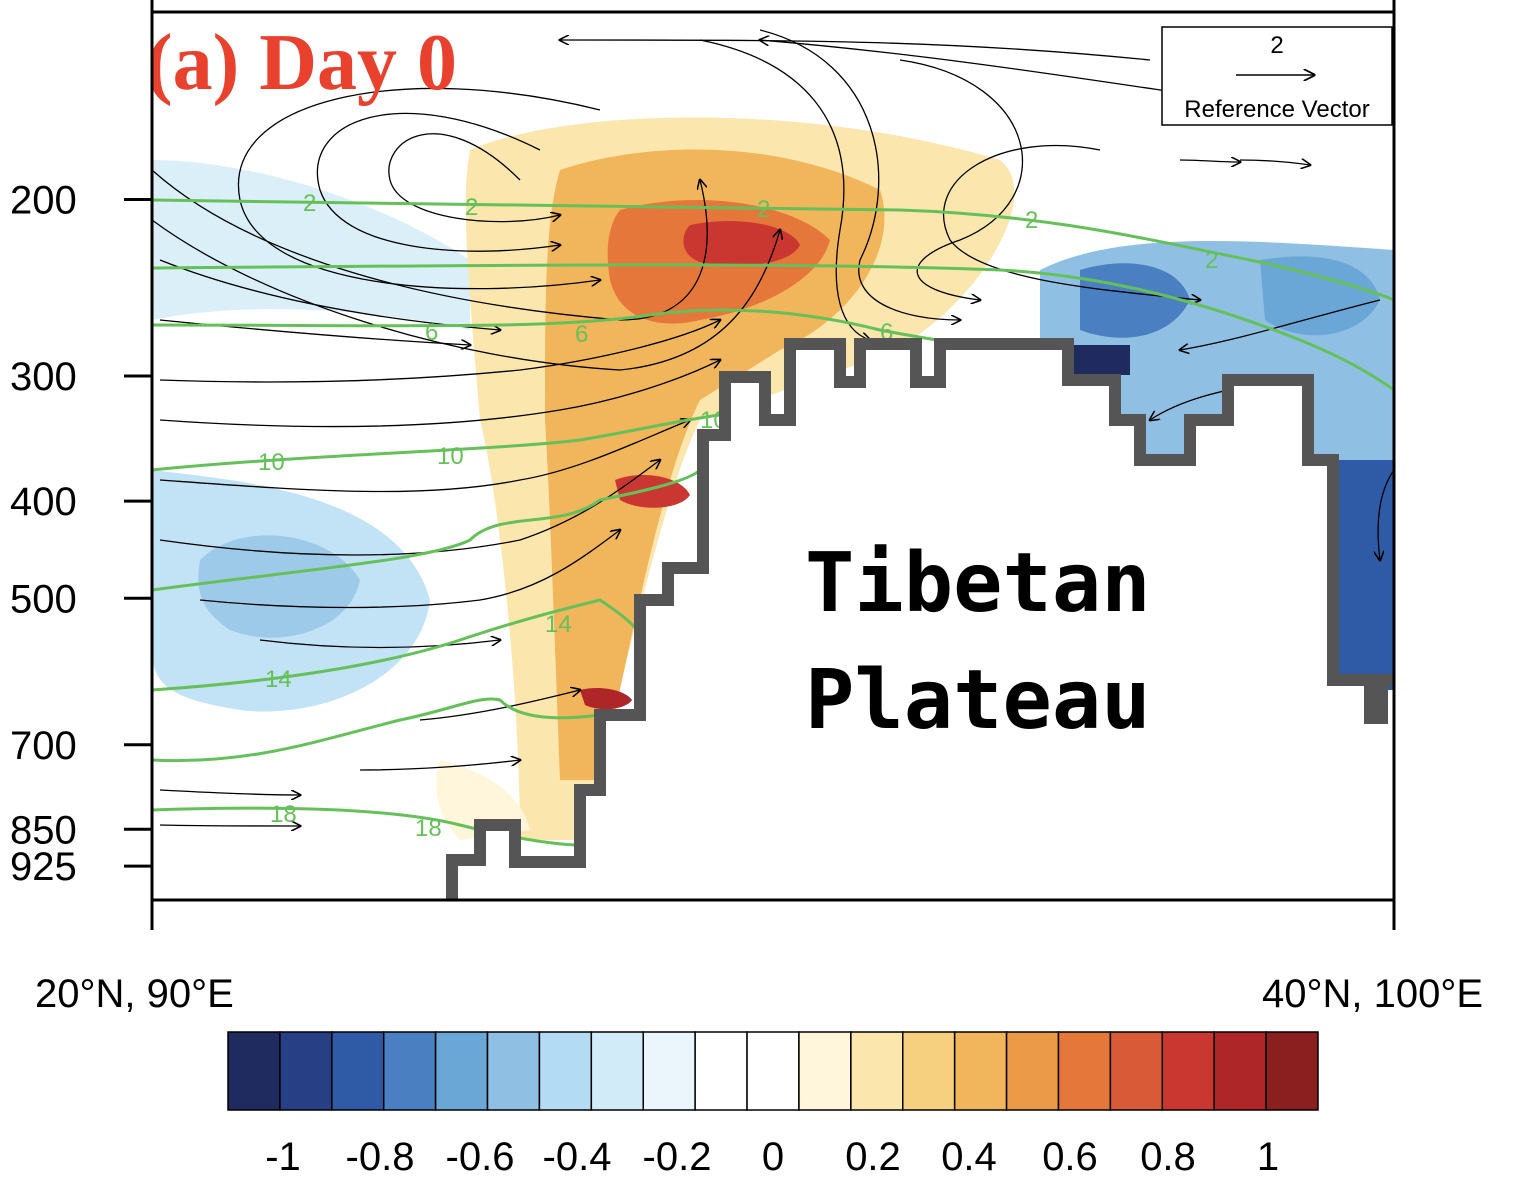 Image resolution: width=1530 pixels, height=1182 pixels. What do you see at coordinates (978, 583) in the screenshot?
I see `region-label: Tibetan` at bounding box center [978, 583].